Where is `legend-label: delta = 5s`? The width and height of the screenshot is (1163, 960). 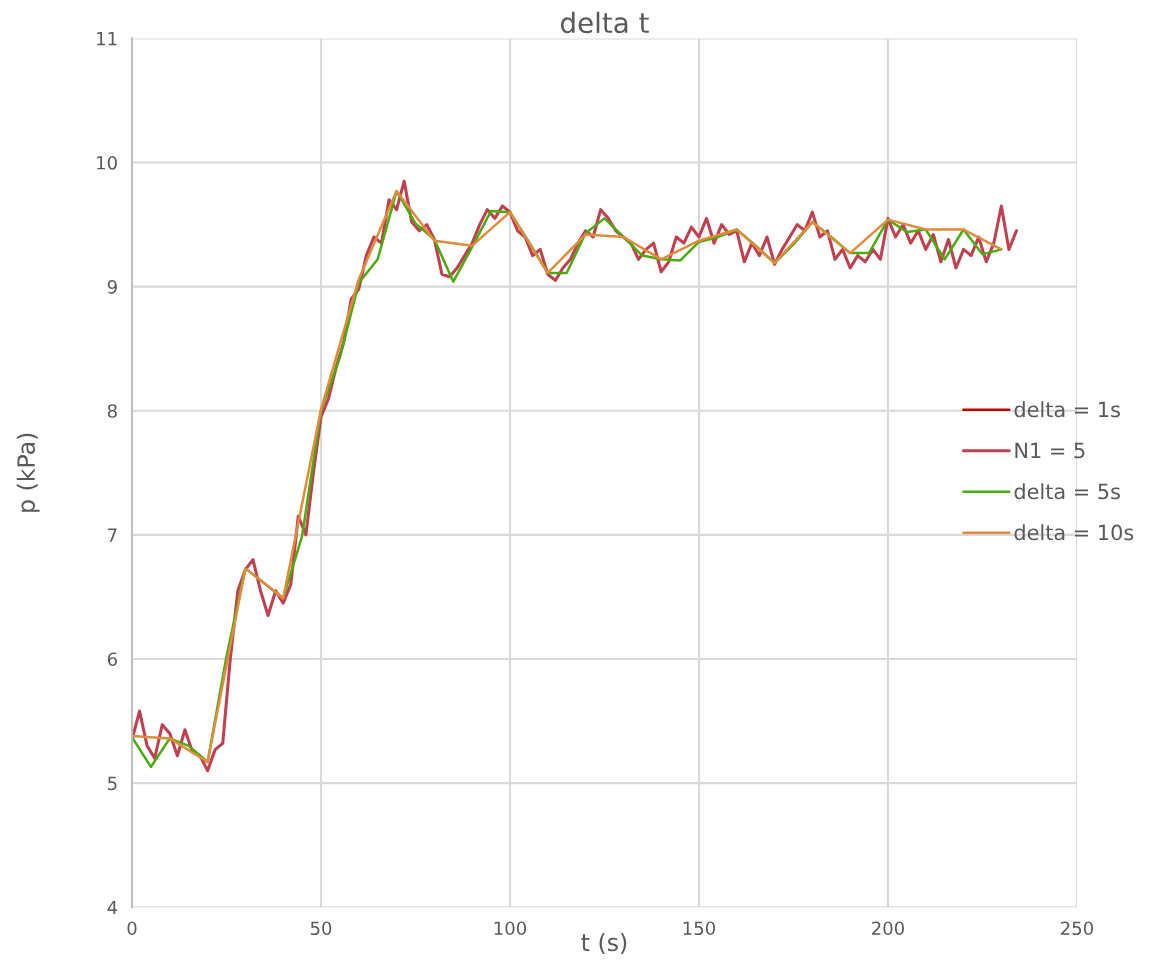 legend-label: delta = 5s is located at coordinates (1067, 491).